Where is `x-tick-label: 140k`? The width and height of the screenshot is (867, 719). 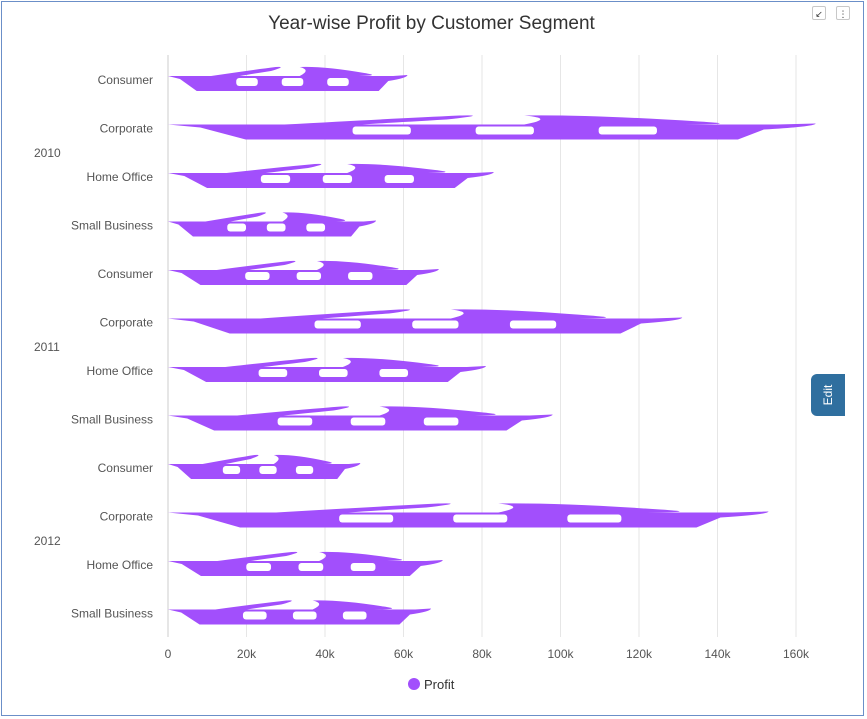
x-tick-label: 140k is located at coordinates (717, 654).